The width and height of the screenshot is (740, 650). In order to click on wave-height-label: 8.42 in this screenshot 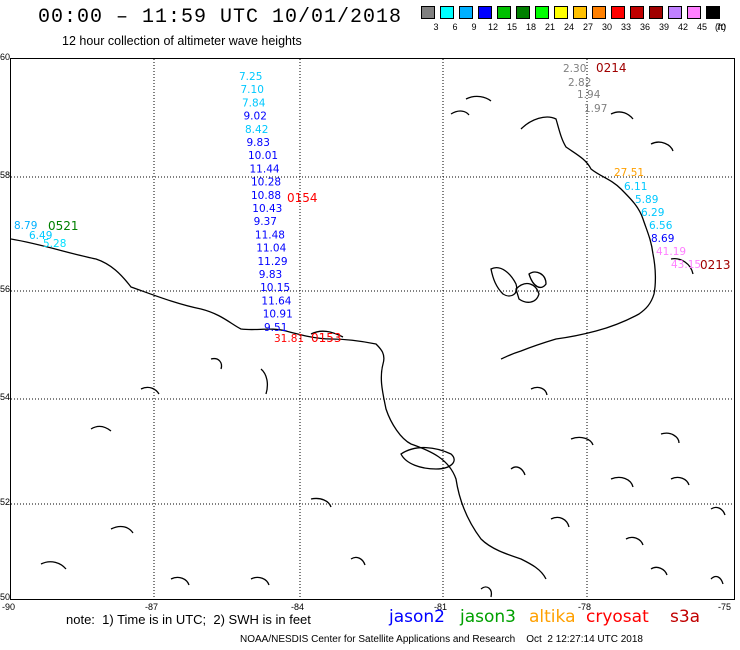, I will do `click(256, 130)`.